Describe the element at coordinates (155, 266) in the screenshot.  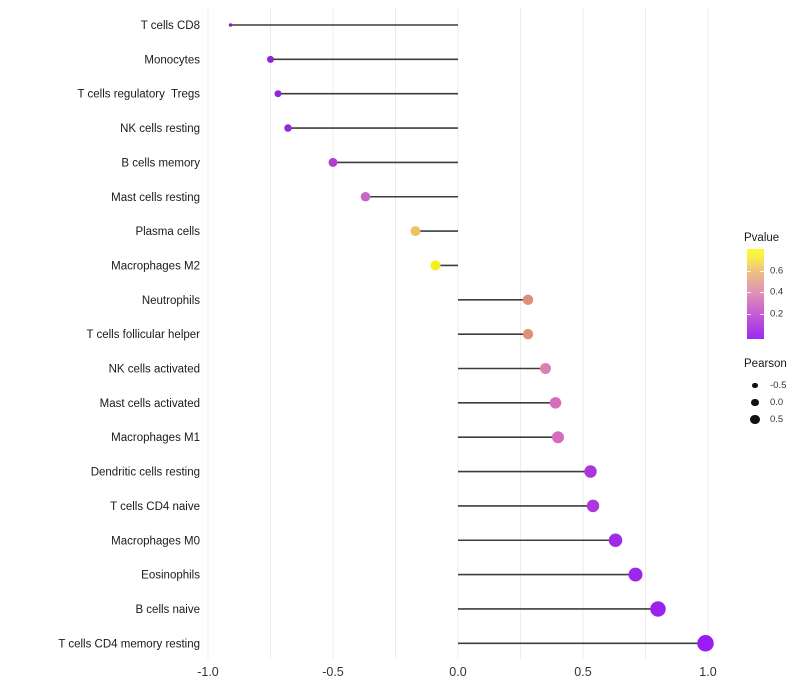
I see `y-axis-label: Macrophages M2` at that location.